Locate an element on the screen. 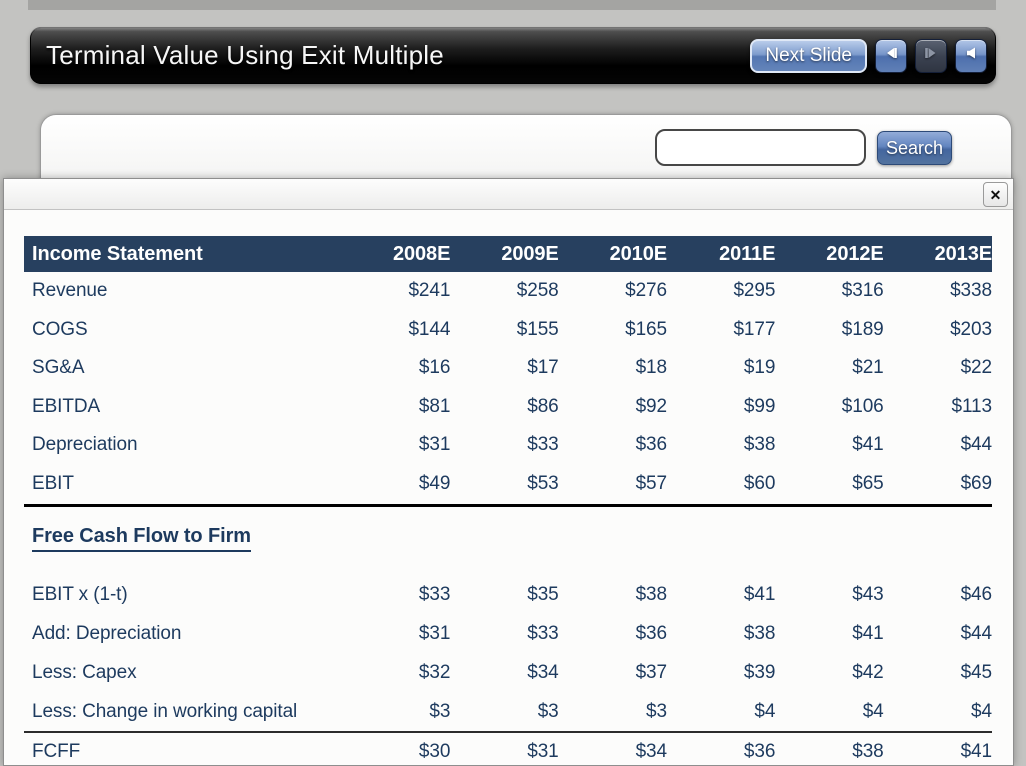 The width and height of the screenshot is (1026, 766). audio-button is located at coordinates (971, 55).